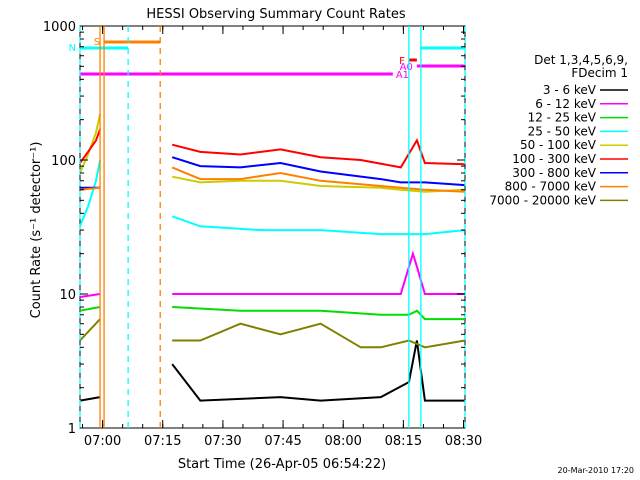 The height and width of the screenshot is (480, 640). What do you see at coordinates (558, 145) in the screenshot?
I see `legend-entry-label: 50 - 100 keV` at bounding box center [558, 145].